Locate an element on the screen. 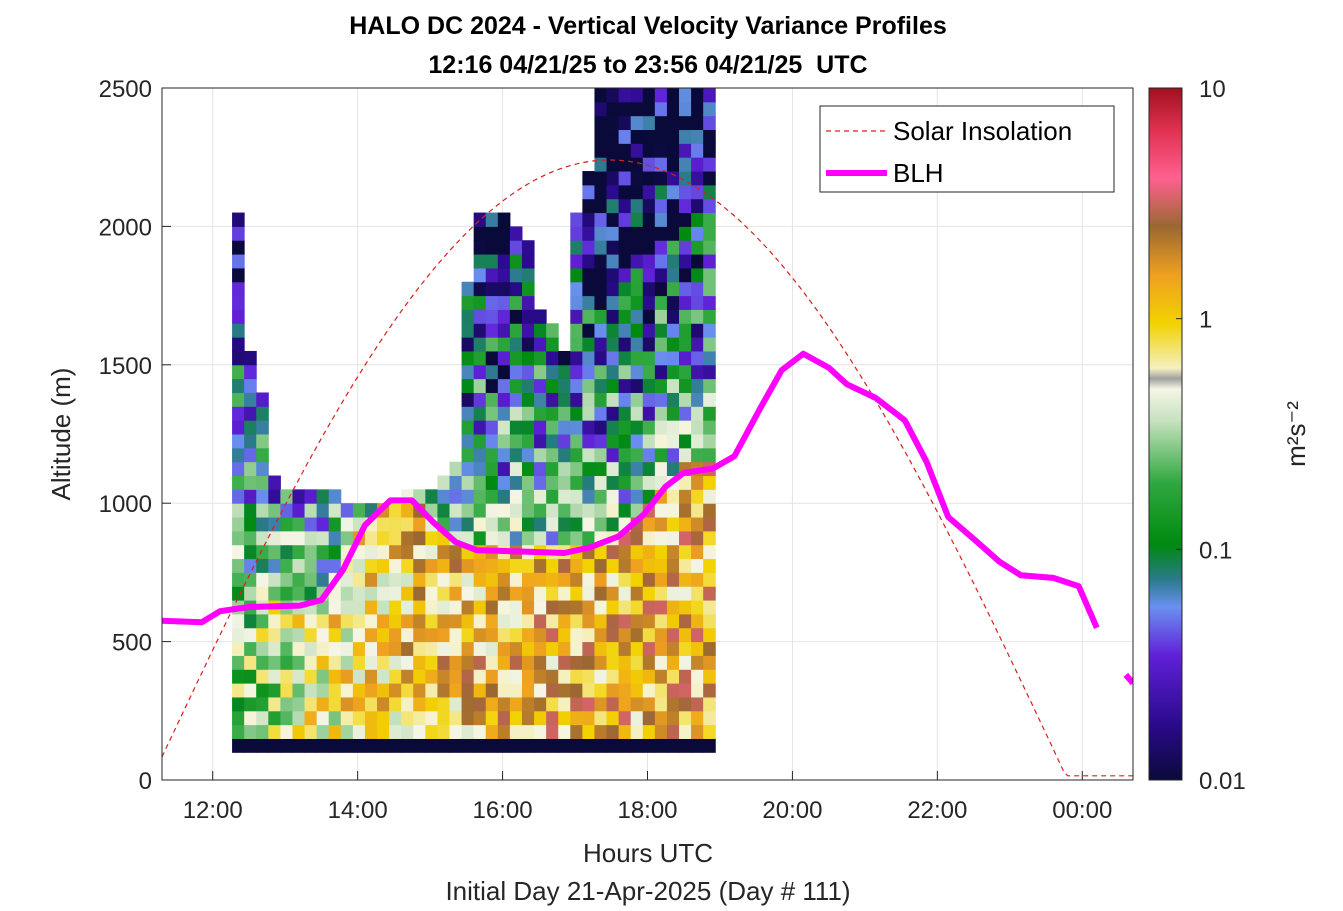  x-tick-label: 18:00 is located at coordinates (647, 810).